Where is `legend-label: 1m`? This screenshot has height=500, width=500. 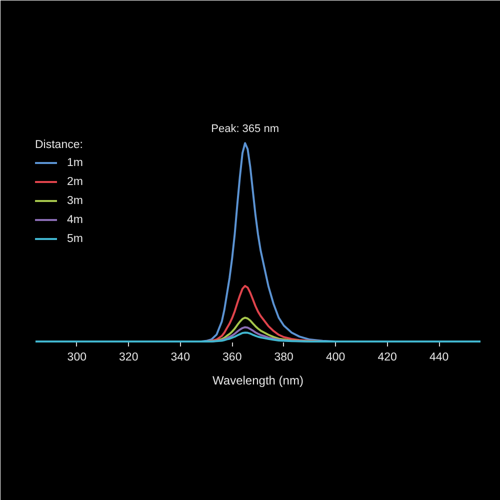 legend-label: 1m is located at coordinates (75, 163).